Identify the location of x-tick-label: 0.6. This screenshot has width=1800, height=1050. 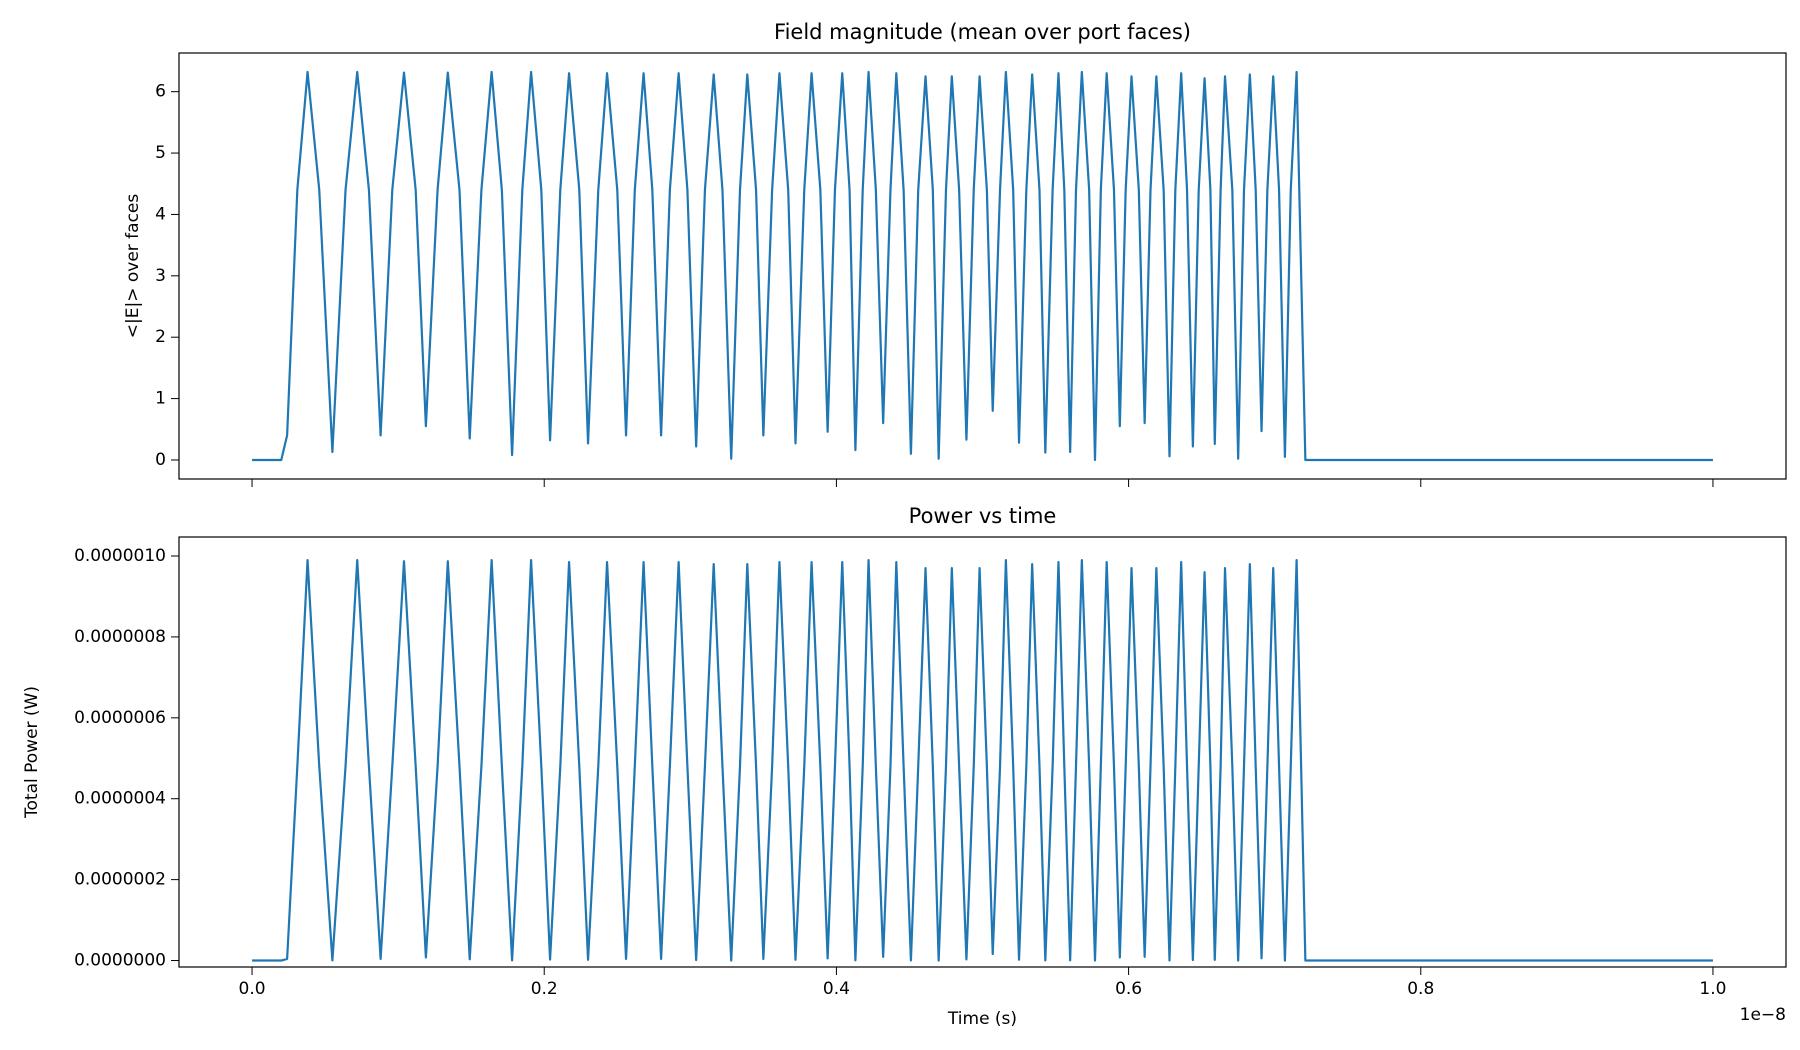
(1128, 989).